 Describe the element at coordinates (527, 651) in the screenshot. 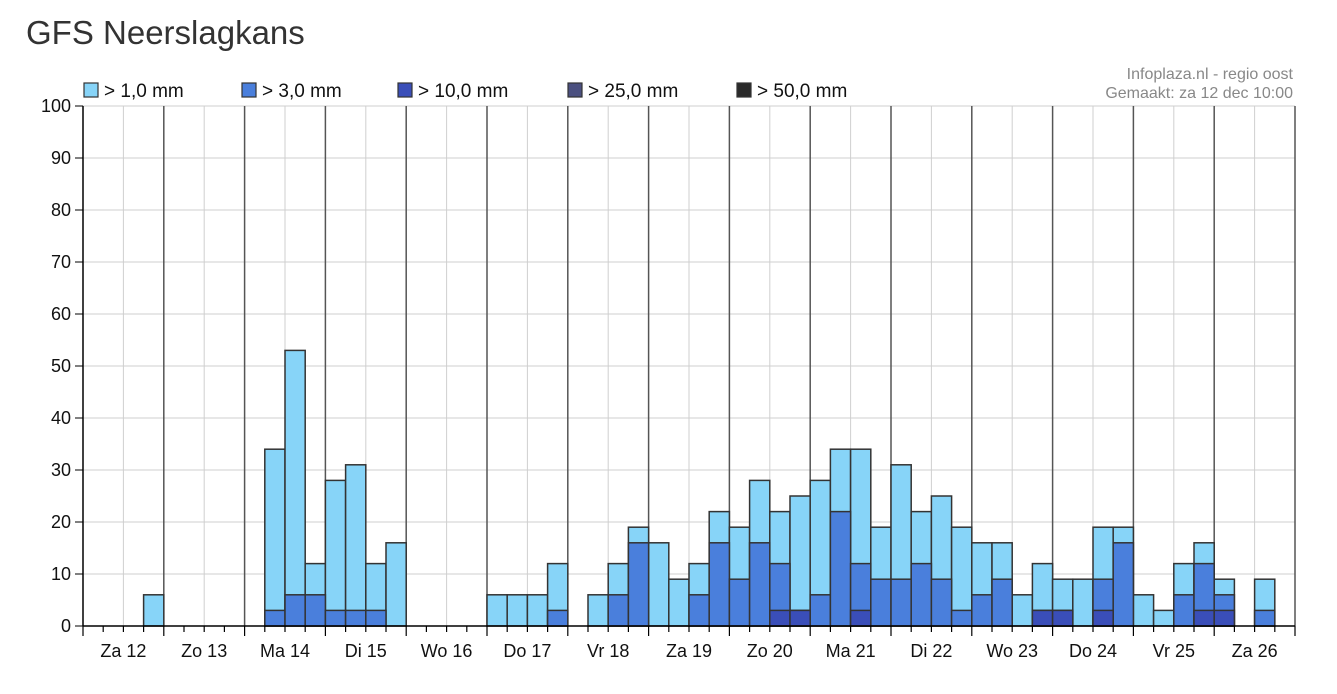

I see `x-day-label: Do 17` at that location.